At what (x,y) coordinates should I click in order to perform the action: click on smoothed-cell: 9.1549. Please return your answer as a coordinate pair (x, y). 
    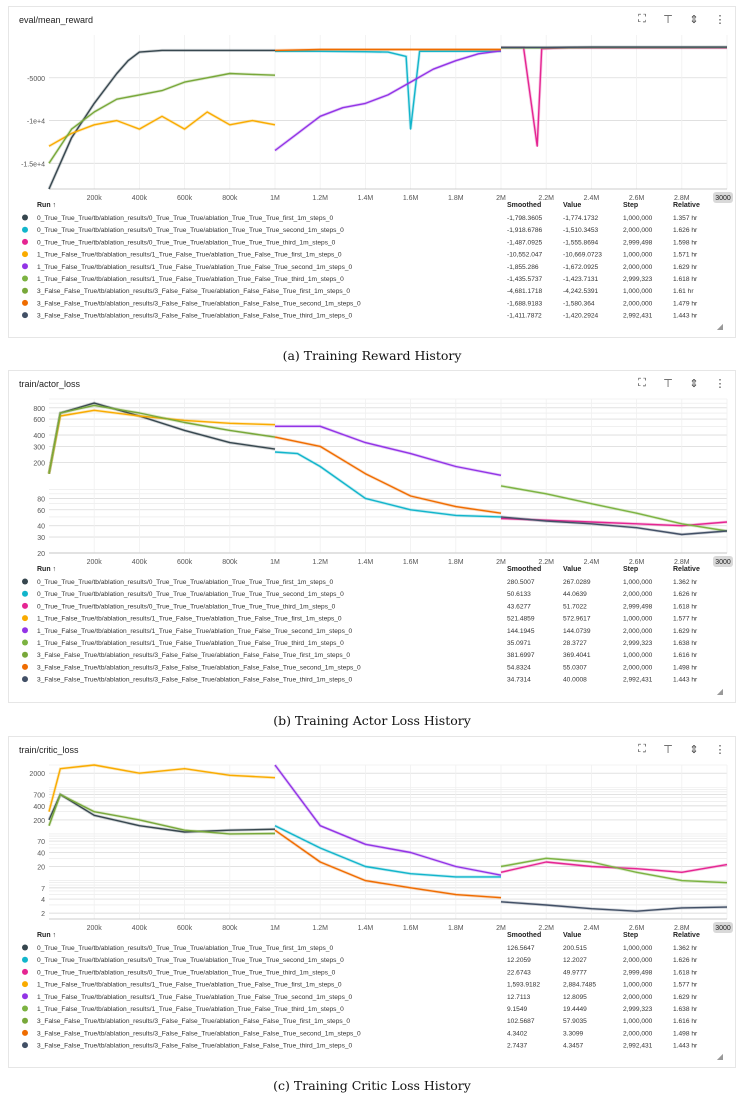
    Looking at the image, I should click on (517, 1009).